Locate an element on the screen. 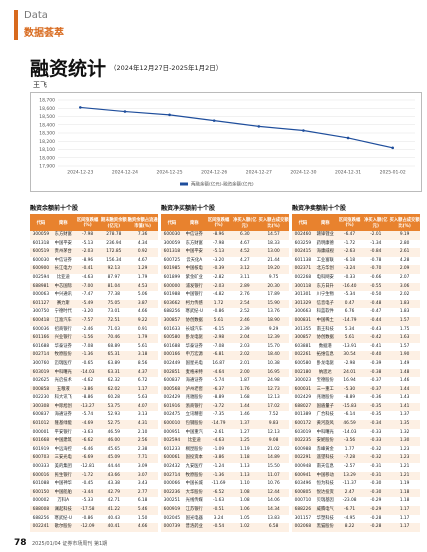 This screenshot has width=427, height=552. table-cell: -7.47 is located at coordinates (88, 295).